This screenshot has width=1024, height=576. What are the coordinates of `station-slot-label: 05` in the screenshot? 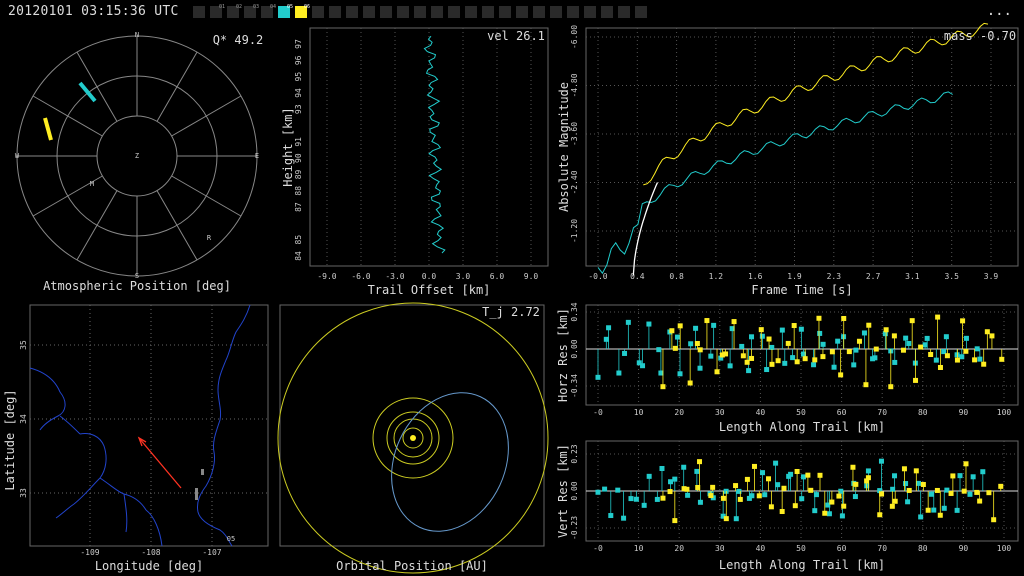 It's located at (290, 7).